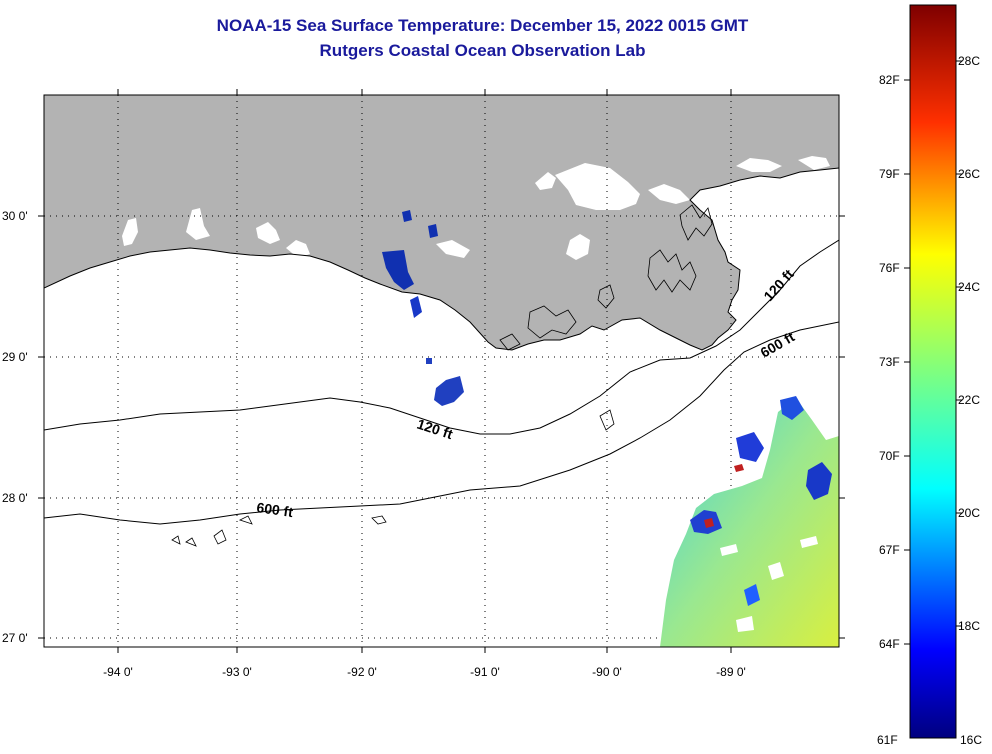 The width and height of the screenshot is (992, 754). Describe the element at coordinates (889, 80) in the screenshot. I see `colorbar-f-label: 82F` at that location.